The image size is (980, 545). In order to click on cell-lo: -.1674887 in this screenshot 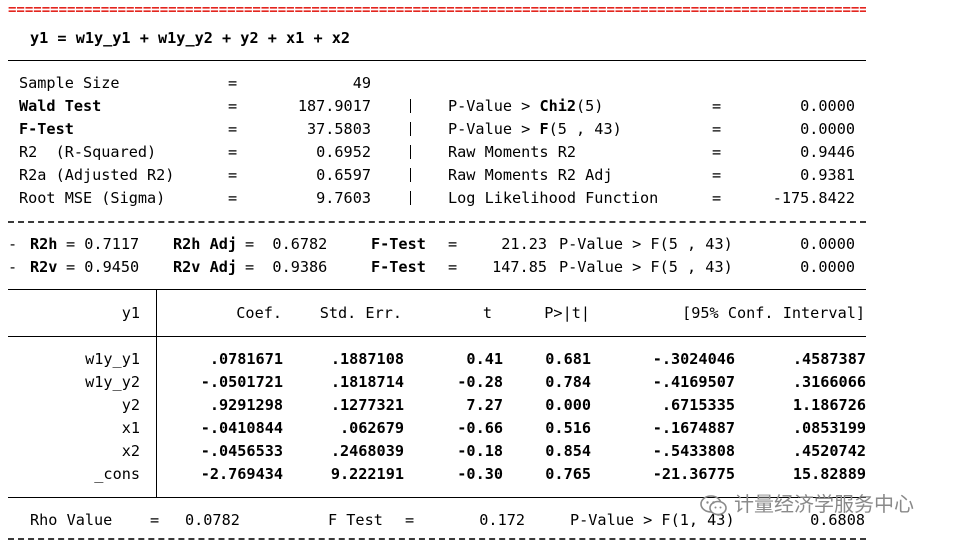, I will do `click(693, 428)`.